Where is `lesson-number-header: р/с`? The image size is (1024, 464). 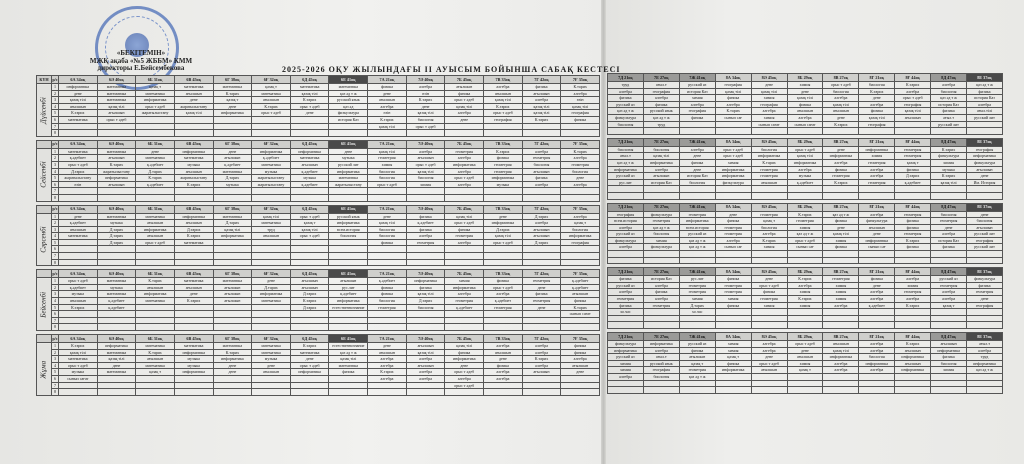
lesson-number-header: р/с is located at coordinates (55, 338).